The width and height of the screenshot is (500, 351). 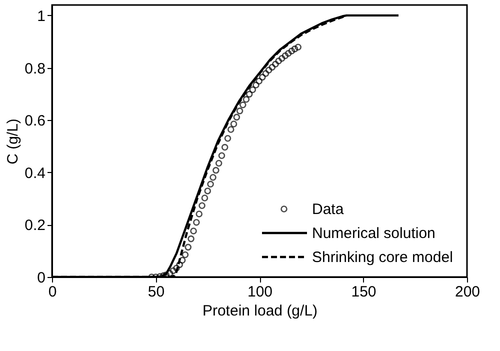 I want to click on x-tick-label: 50, so click(x=156, y=292).